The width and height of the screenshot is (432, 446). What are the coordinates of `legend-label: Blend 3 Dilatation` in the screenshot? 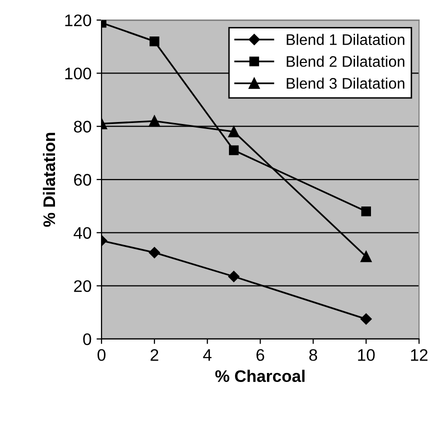 It's located at (345, 83).